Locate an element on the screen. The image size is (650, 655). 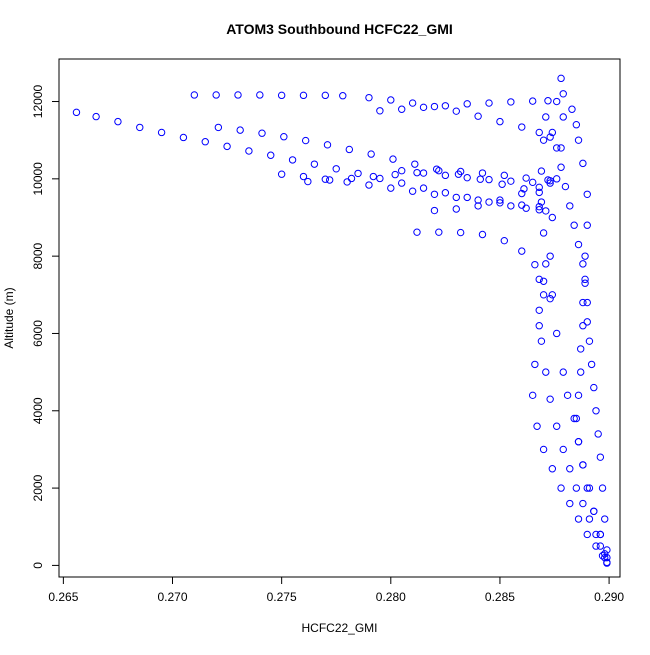
y-tick-label: 0 is located at coordinates (38, 565).